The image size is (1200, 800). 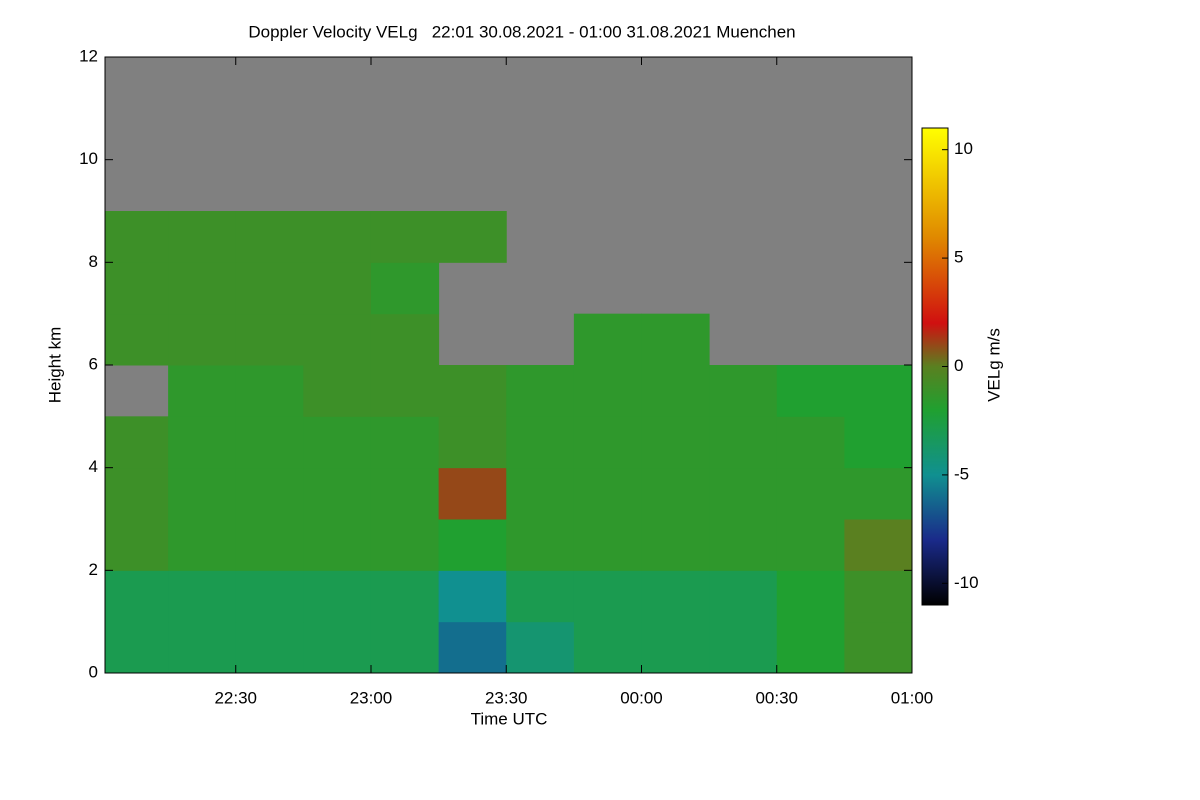 What do you see at coordinates (88, 55) in the screenshot?
I see `y-tick-label: 12` at bounding box center [88, 55].